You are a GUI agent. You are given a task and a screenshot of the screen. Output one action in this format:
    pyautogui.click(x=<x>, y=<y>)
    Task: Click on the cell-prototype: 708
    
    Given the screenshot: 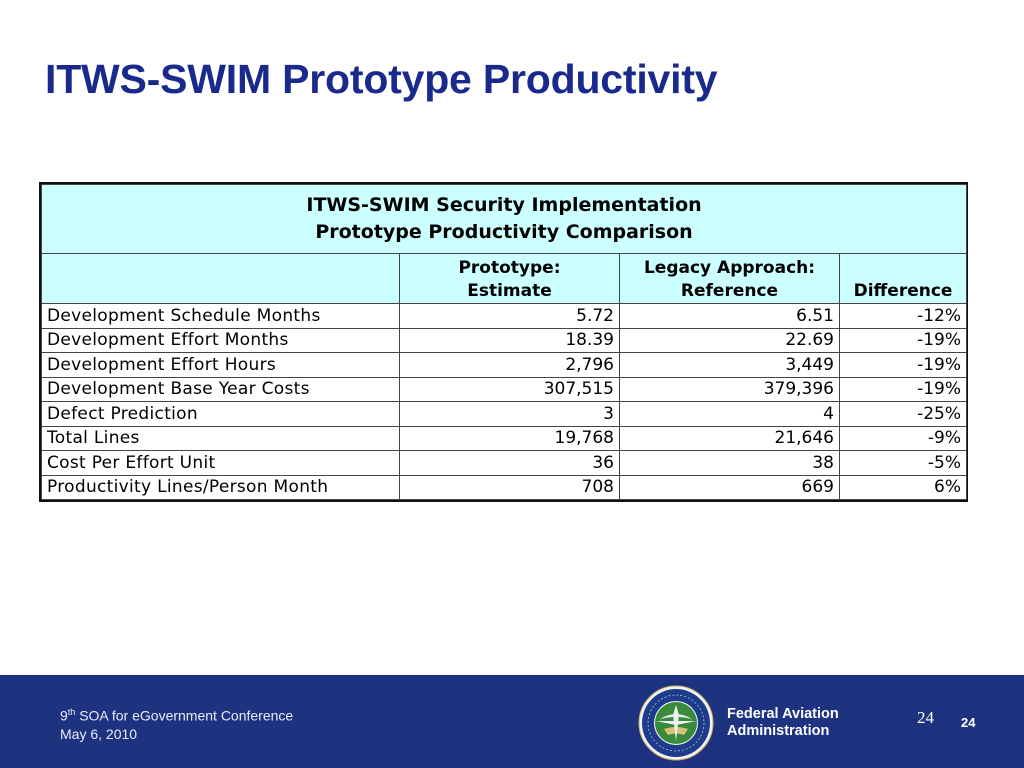 What is the action you would take?
    pyautogui.click(x=509, y=487)
    